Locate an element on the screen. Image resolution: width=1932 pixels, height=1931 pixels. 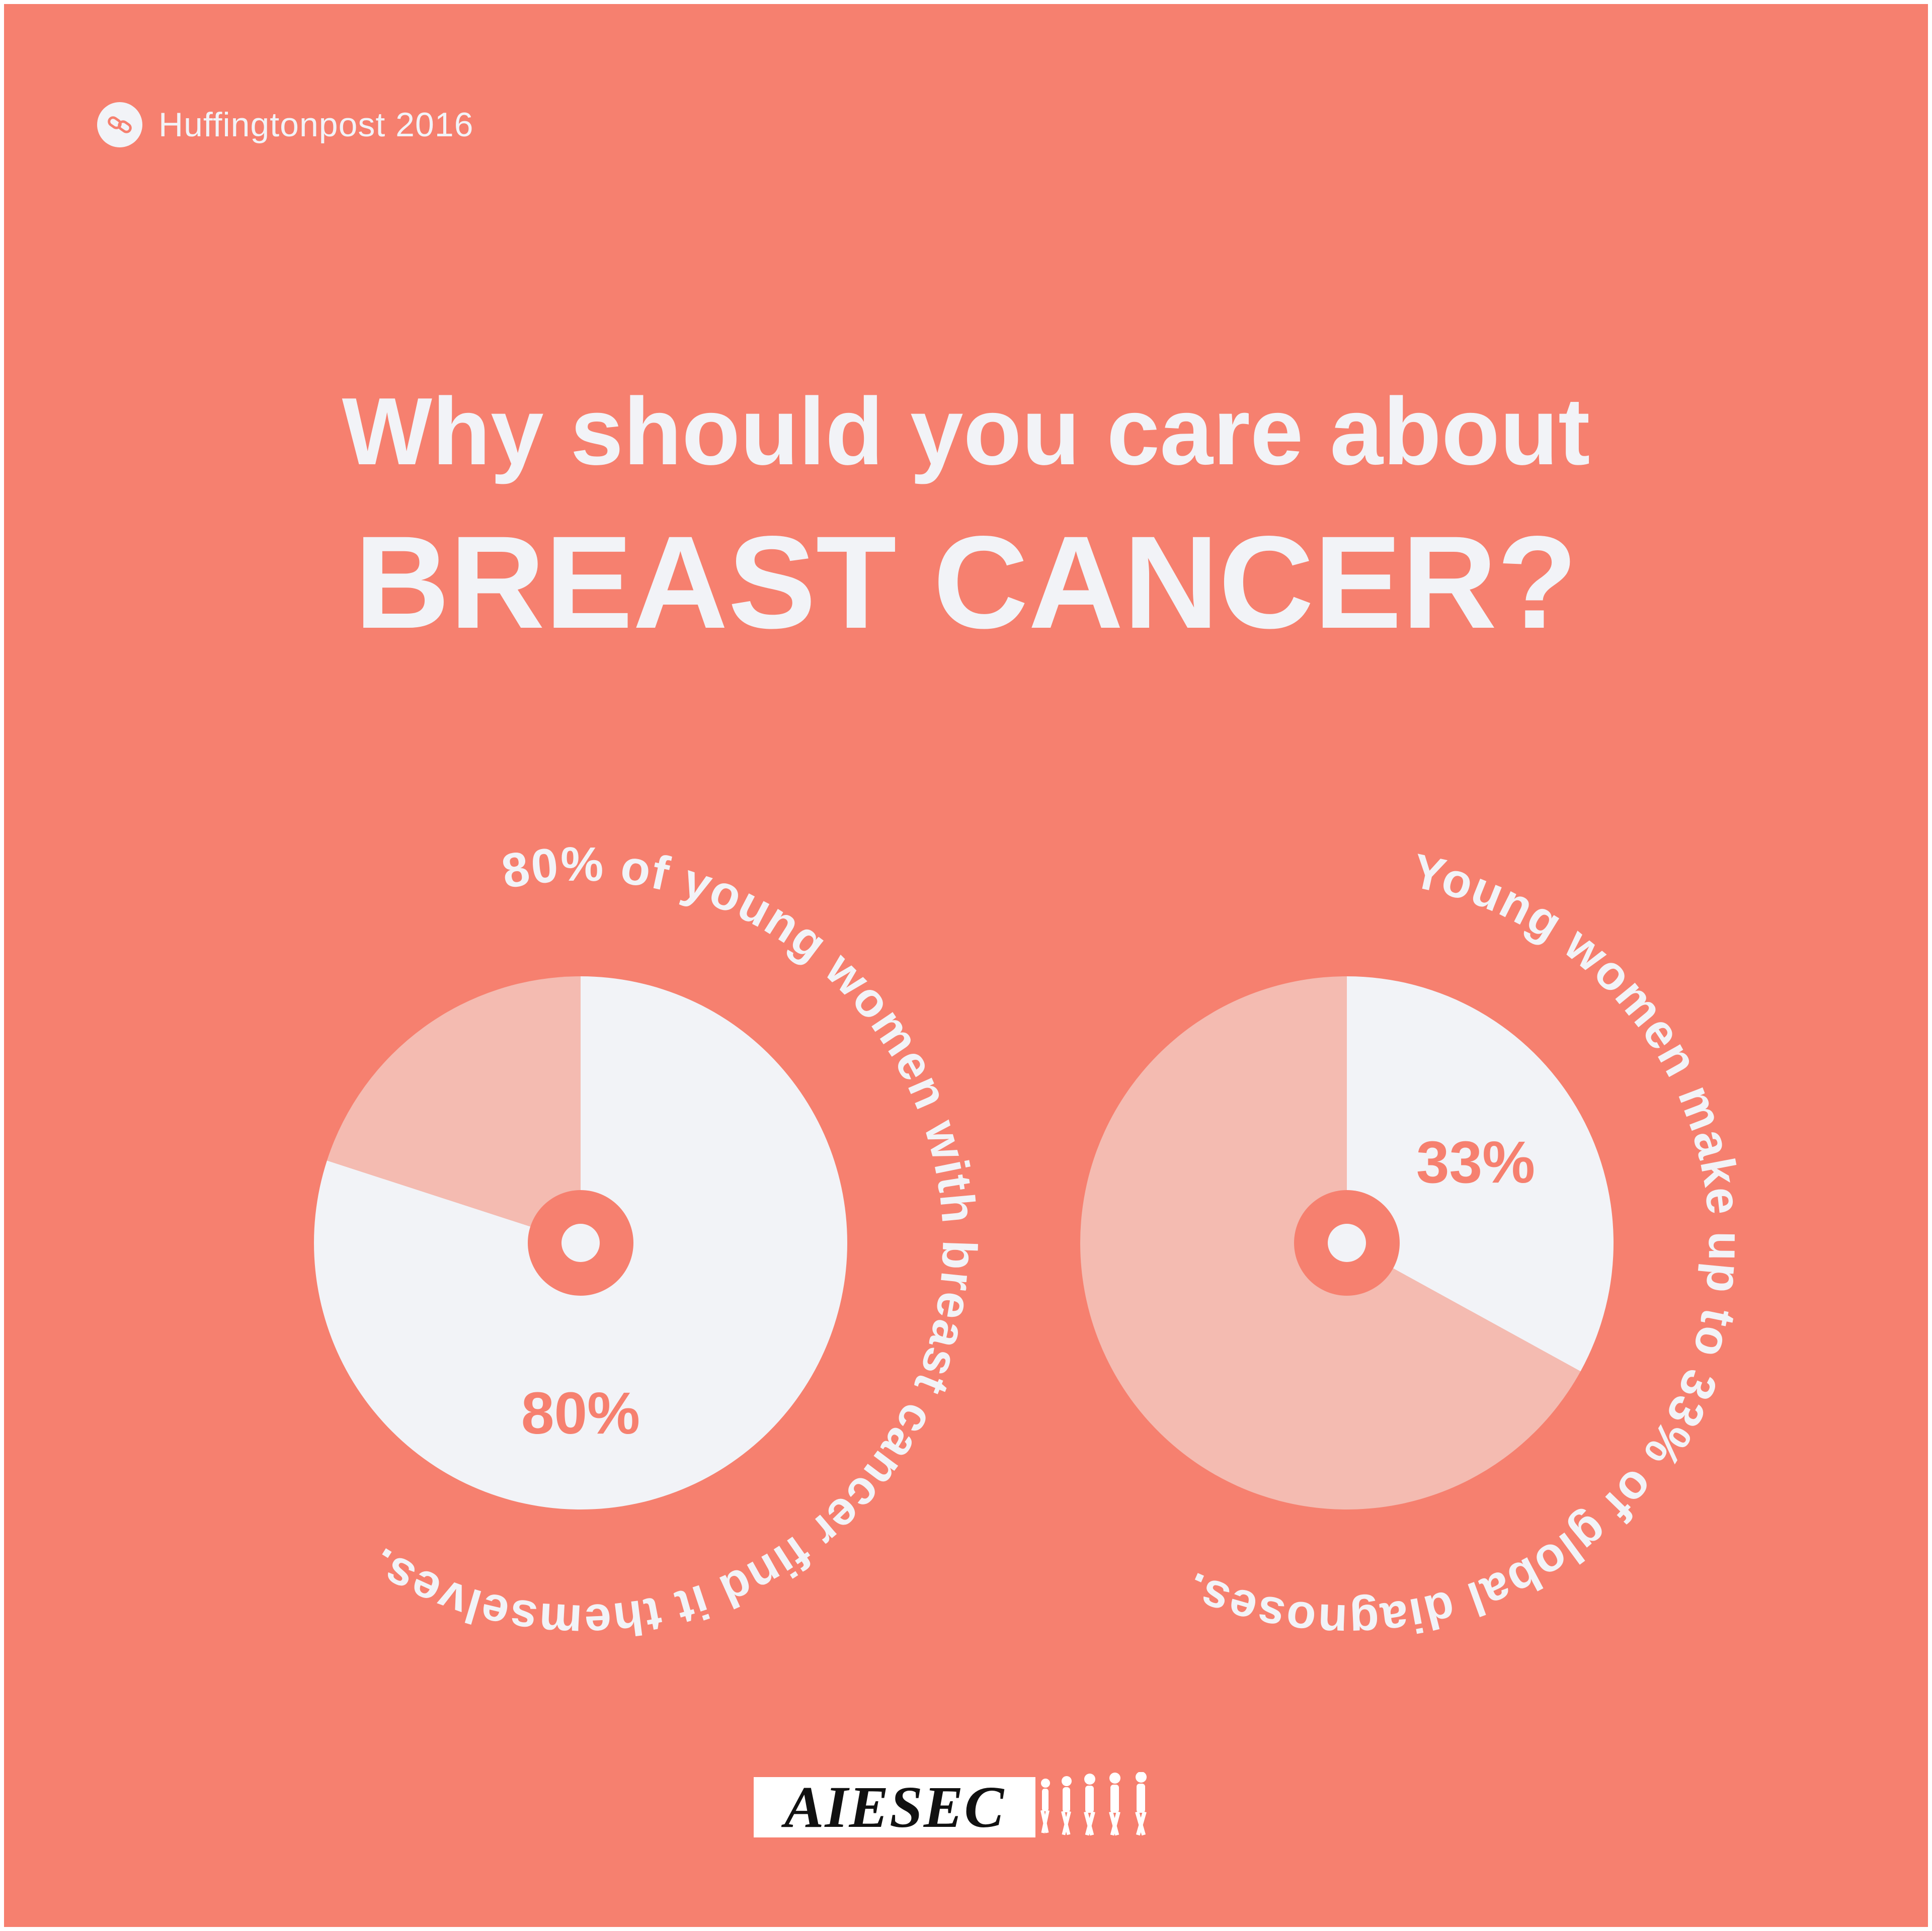
source-label: Huffingtonpost 2016 is located at coordinates (316, 125).